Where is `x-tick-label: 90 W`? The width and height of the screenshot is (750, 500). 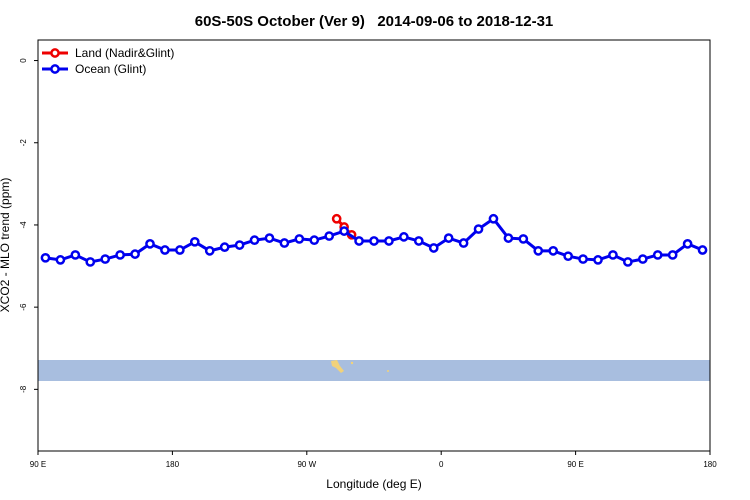
x-tick-label: 90 W is located at coordinates (306, 464).